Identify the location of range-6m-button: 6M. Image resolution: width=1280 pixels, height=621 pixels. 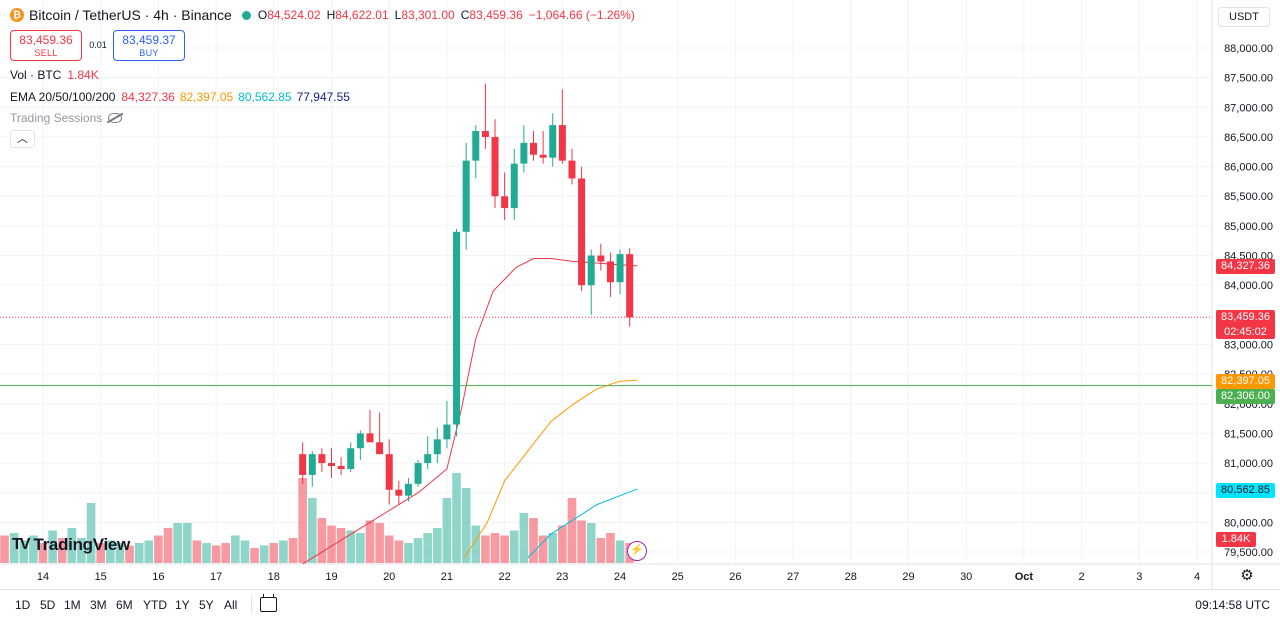
(124, 605).